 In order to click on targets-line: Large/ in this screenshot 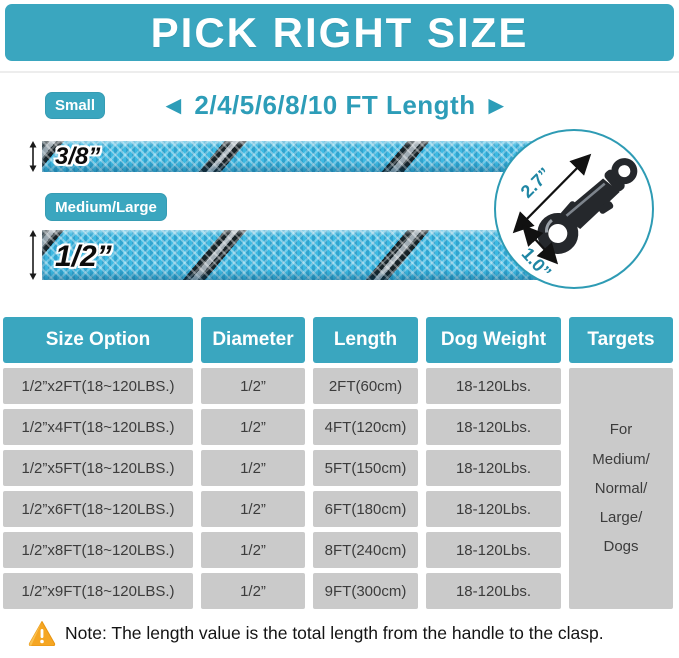, I will do `click(621, 518)`.